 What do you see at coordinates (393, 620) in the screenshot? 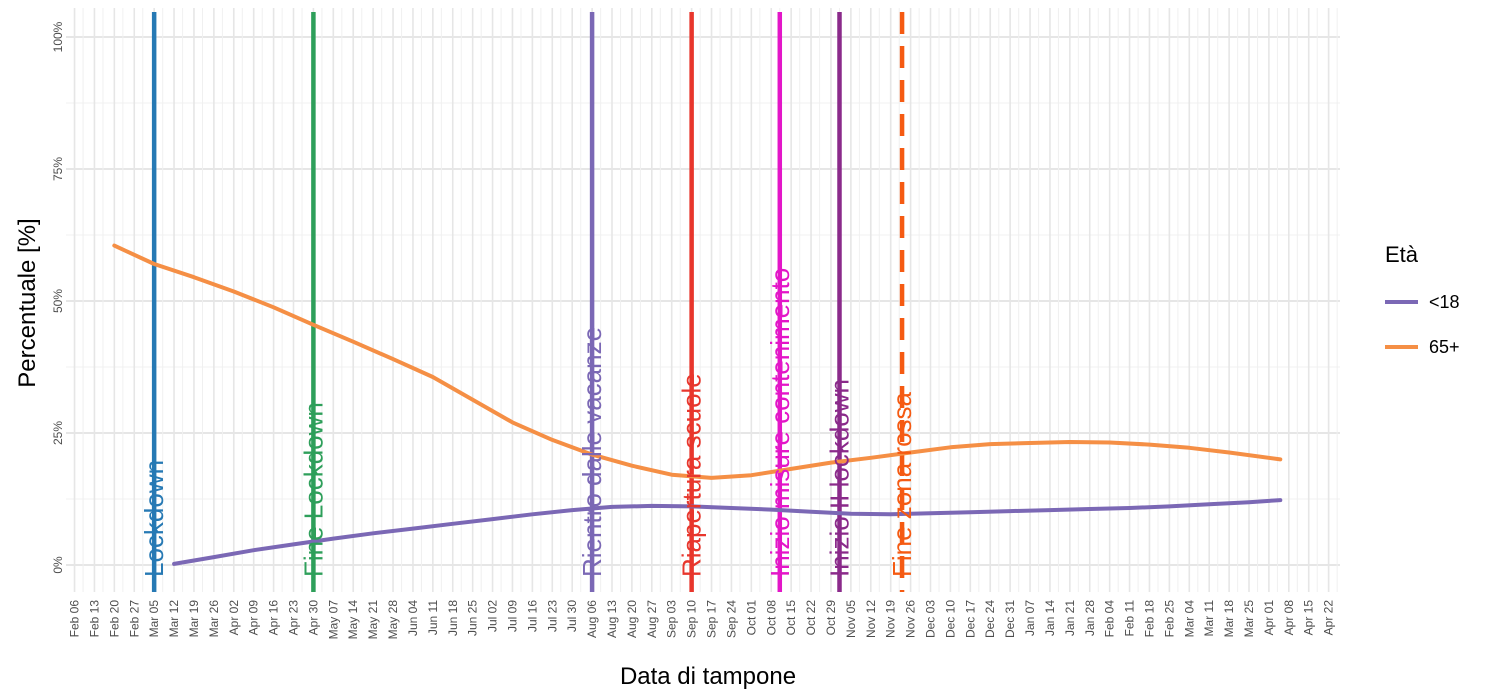
I see `x-tick-label: May 28` at bounding box center [393, 620].